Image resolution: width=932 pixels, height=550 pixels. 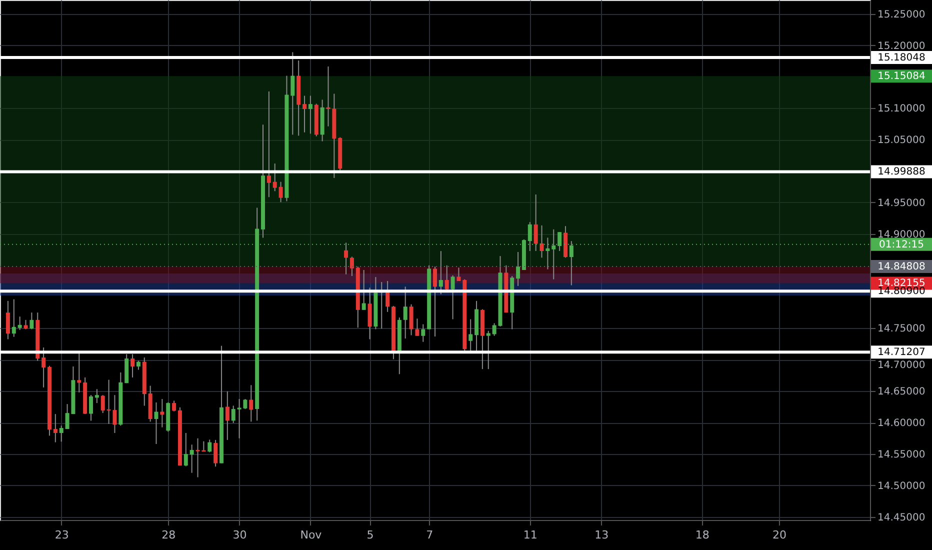 I want to click on y-tick-label: 15.10000, so click(x=902, y=109).